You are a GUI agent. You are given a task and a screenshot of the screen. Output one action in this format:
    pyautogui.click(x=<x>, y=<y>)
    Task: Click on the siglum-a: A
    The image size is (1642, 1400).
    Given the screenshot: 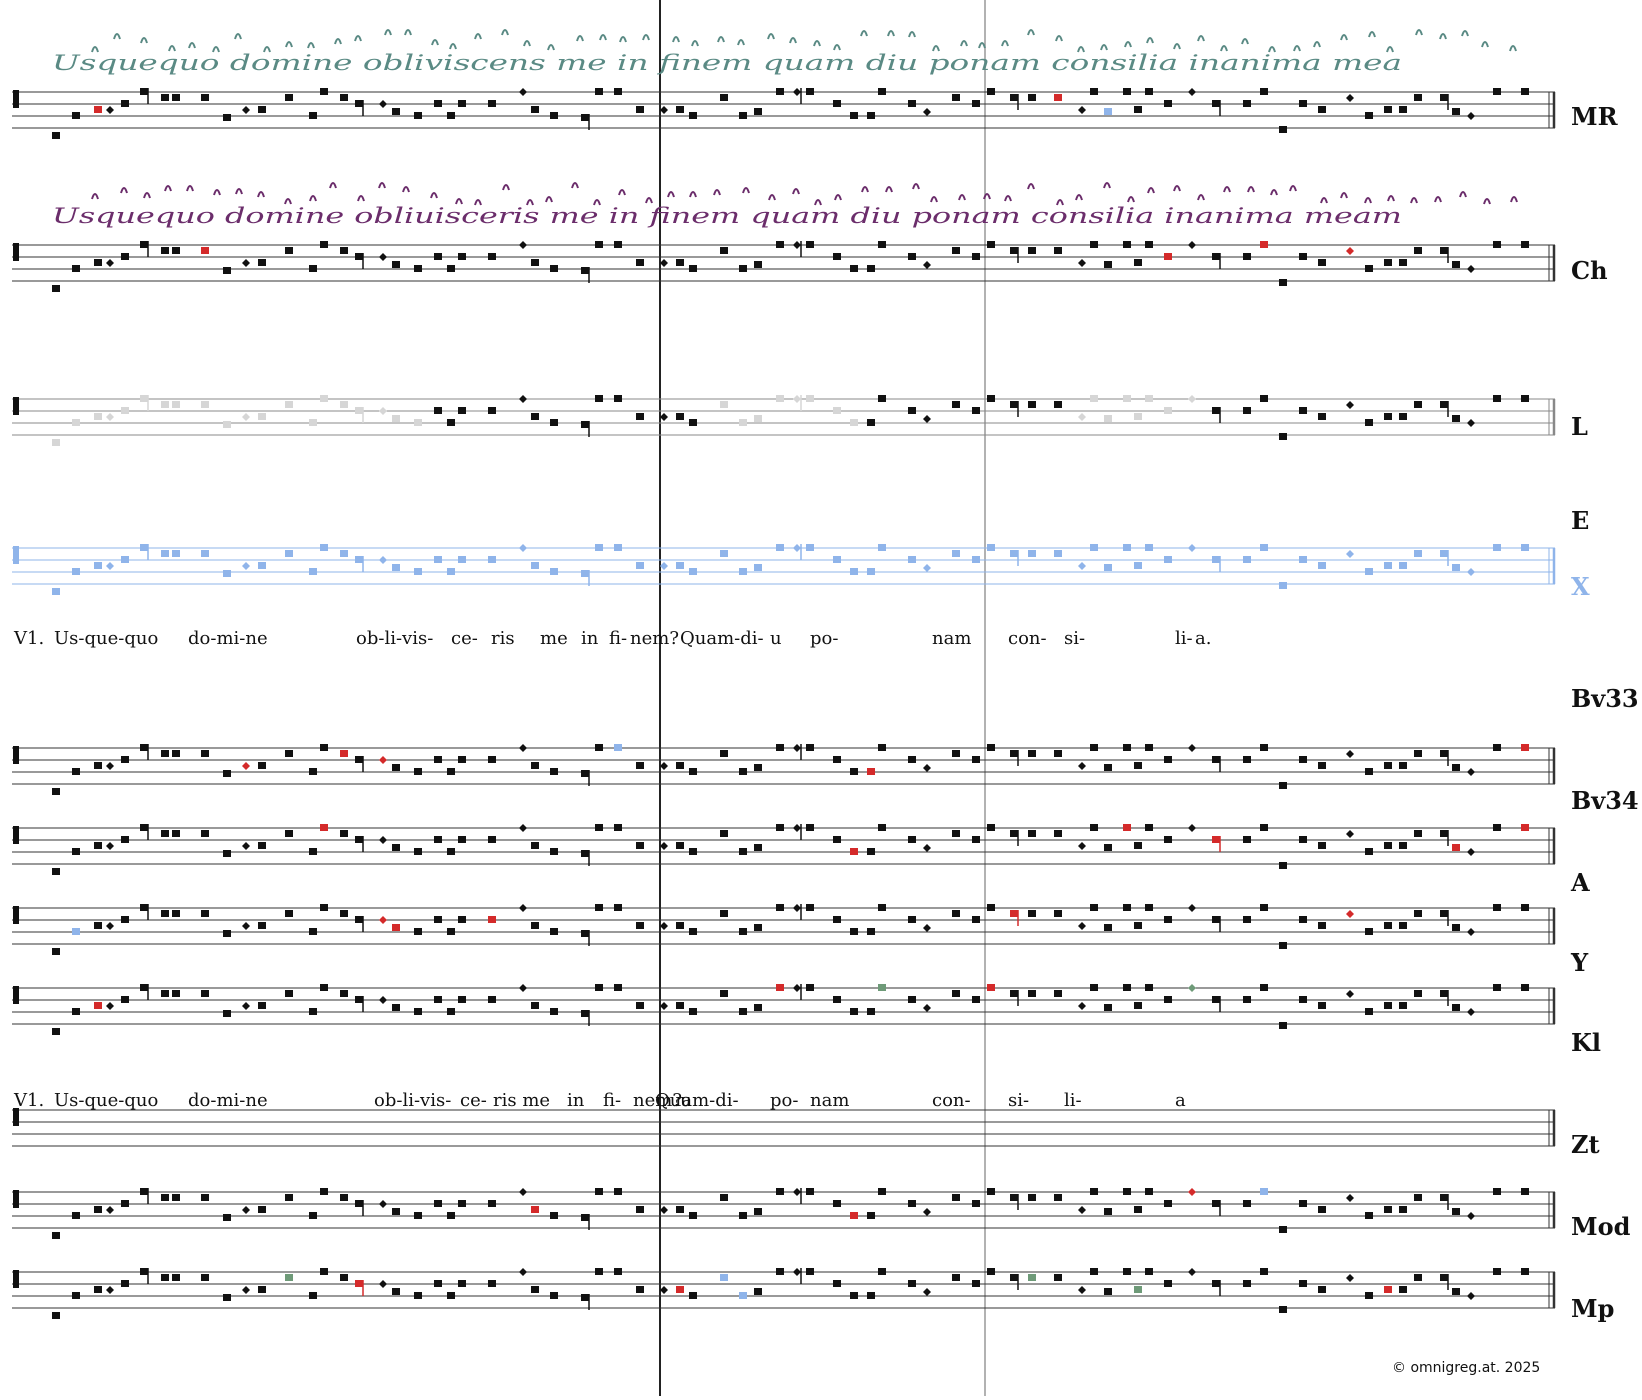 What is the action you would take?
    pyautogui.click(x=1580, y=882)
    